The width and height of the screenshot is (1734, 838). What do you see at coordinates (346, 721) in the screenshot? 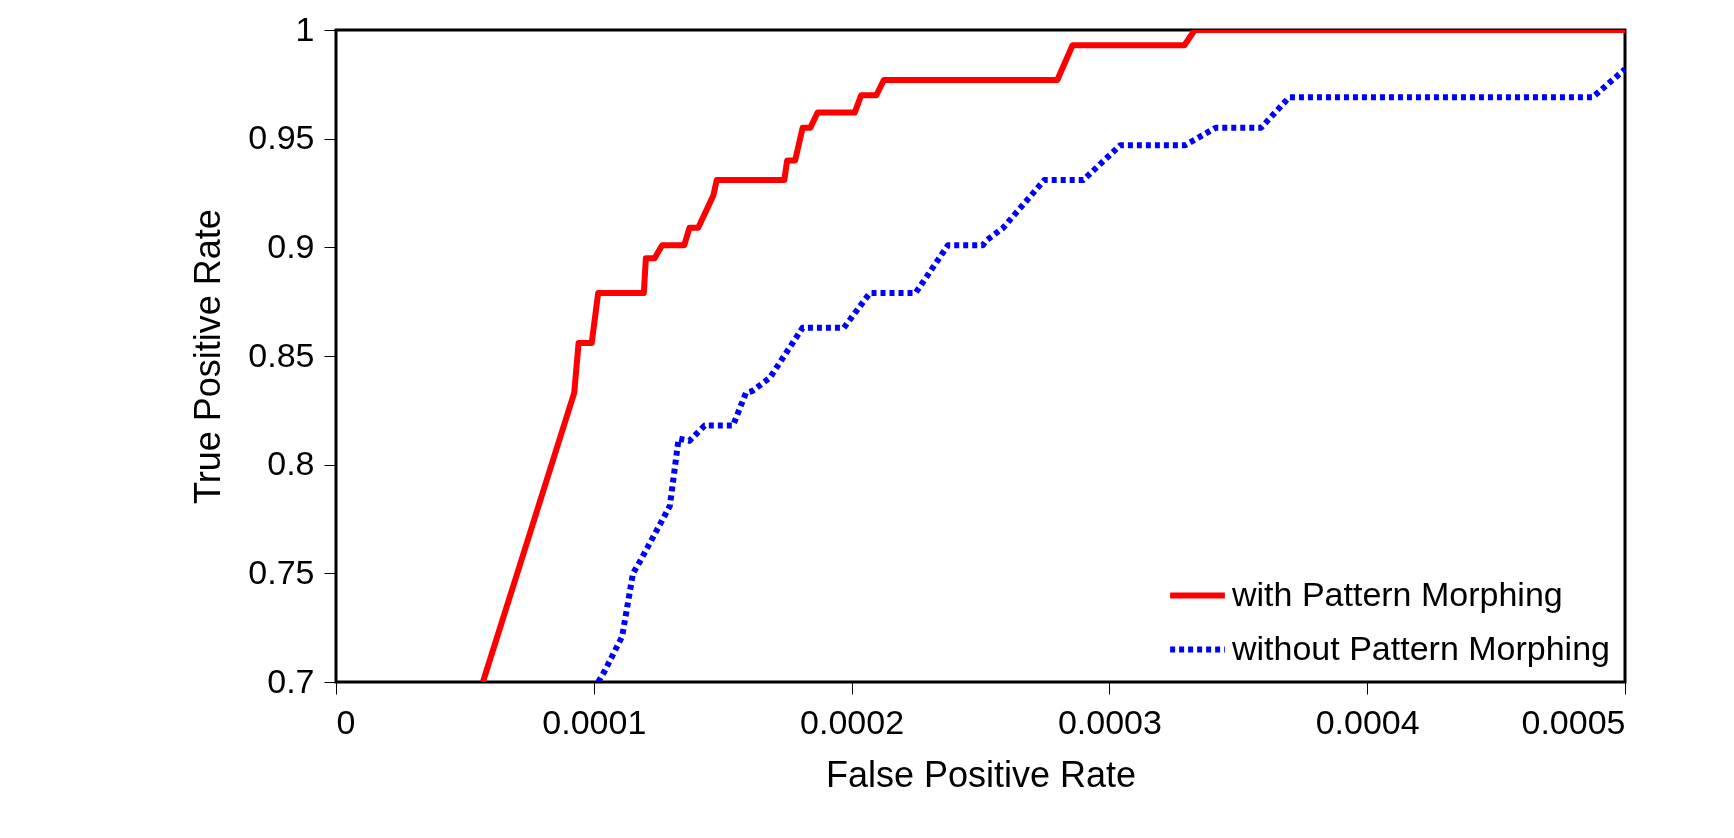
I see `x-tick-label: 0` at bounding box center [346, 721].